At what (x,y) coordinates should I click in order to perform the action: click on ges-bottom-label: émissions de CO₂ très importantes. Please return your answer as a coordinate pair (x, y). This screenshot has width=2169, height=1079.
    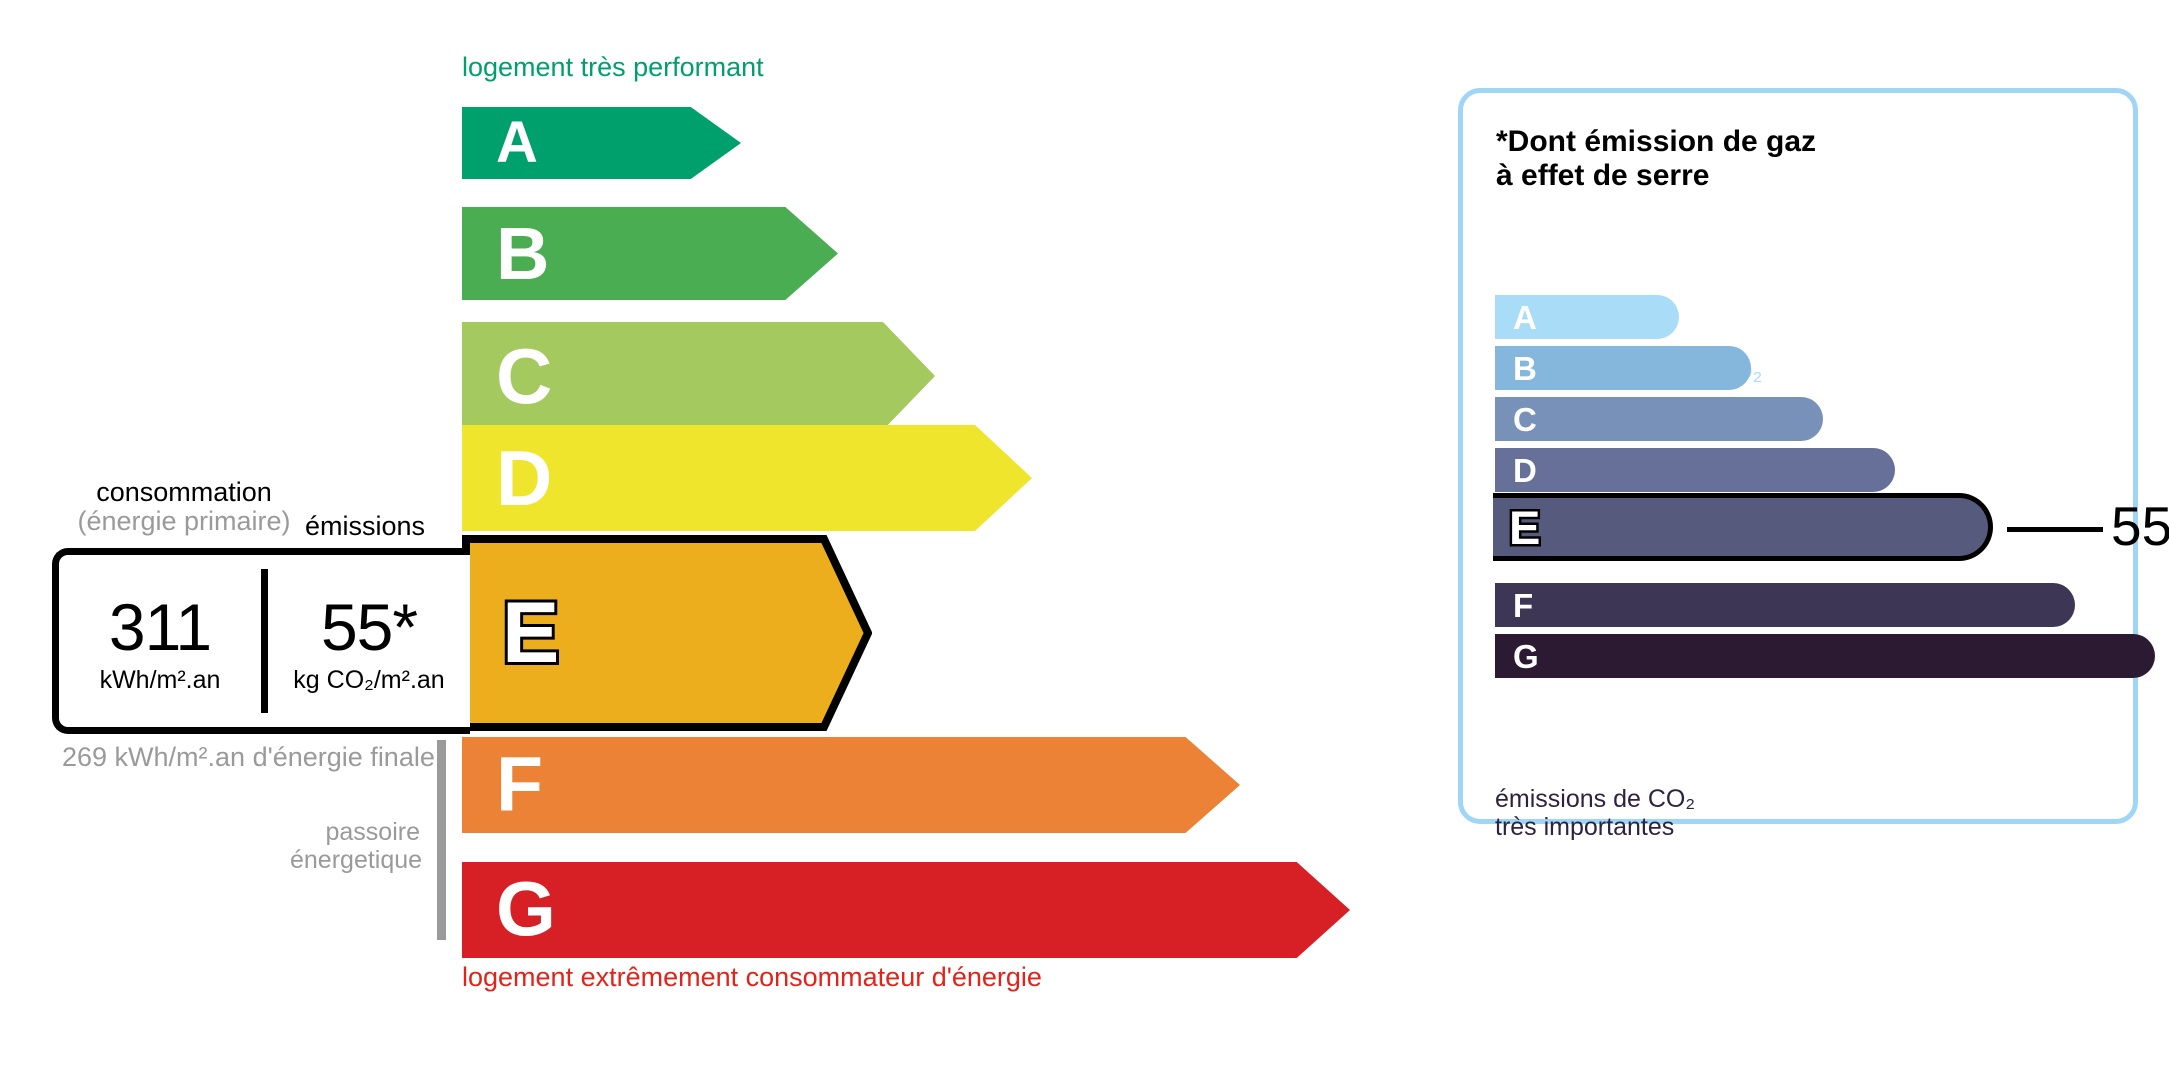
    Looking at the image, I should click on (1595, 813).